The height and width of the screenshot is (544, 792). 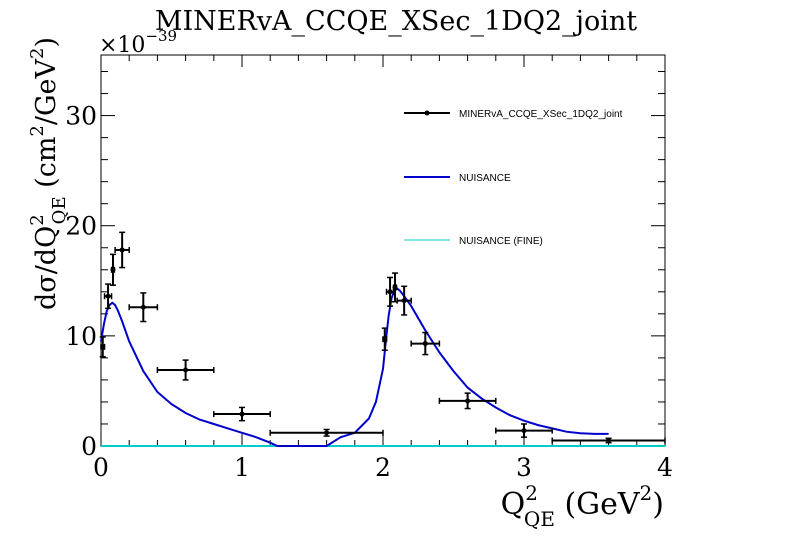 I want to click on y-exponent-power: −39, so click(x=161, y=36).